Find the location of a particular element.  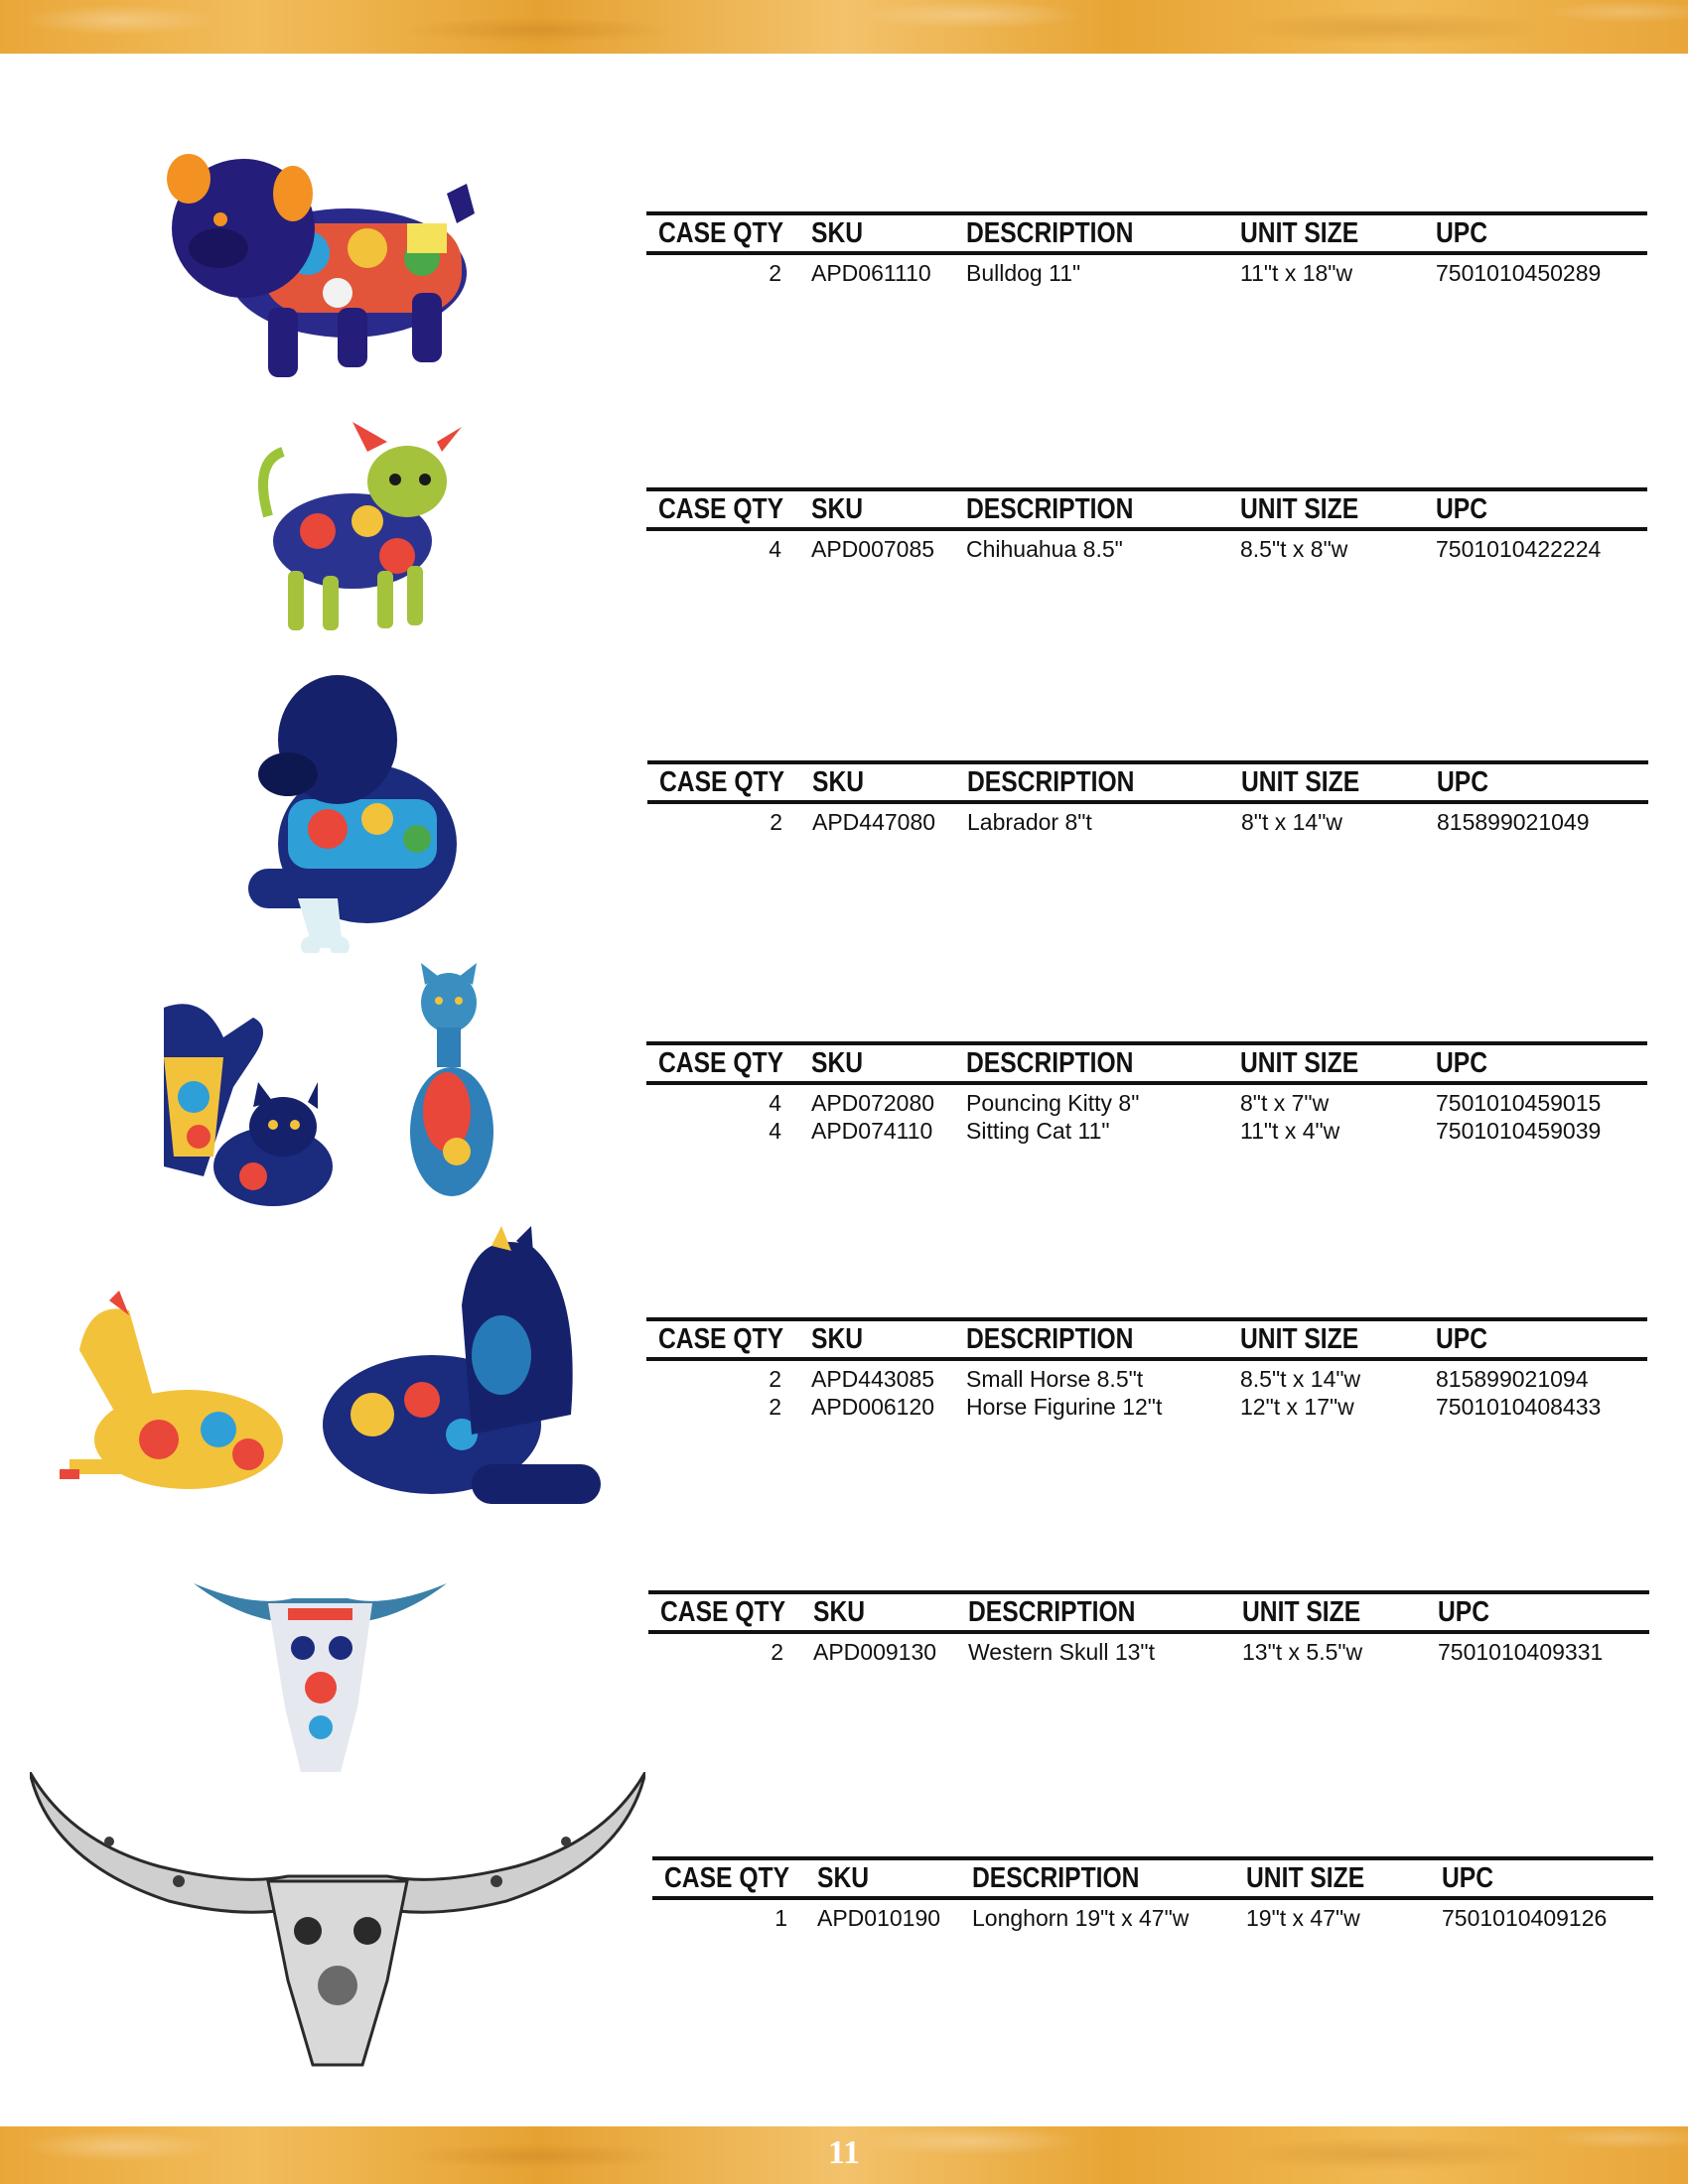

upc-cell: 7501010408433 is located at coordinates (1519, 1407).